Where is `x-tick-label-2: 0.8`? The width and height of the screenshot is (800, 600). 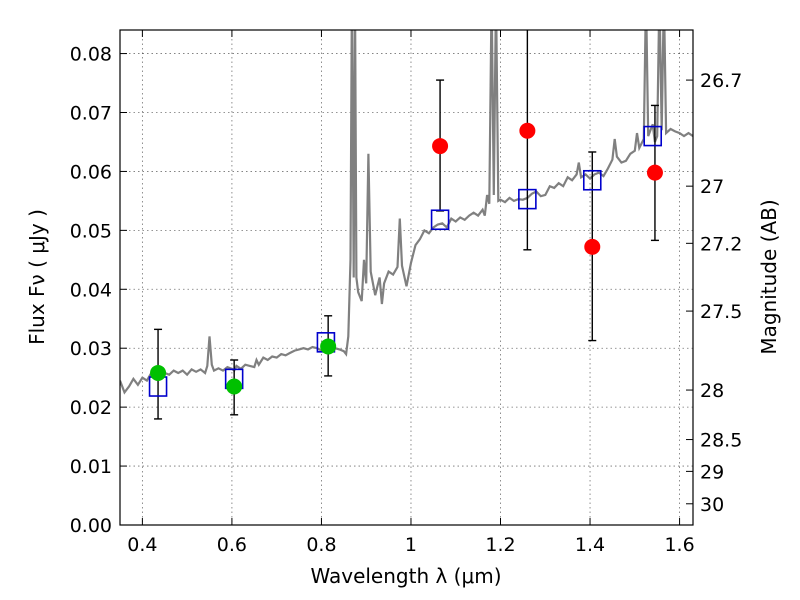 x-tick-label-2: 0.8 is located at coordinates (321, 545).